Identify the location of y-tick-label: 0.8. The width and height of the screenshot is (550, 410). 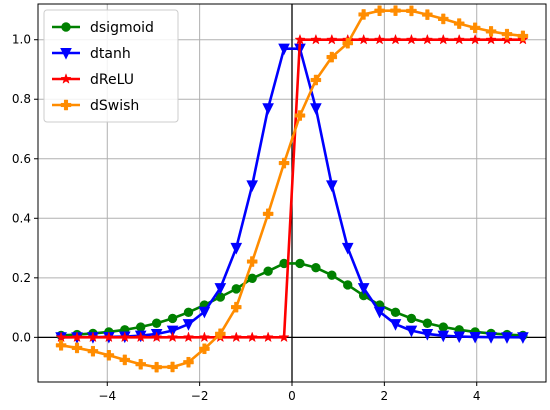
(21, 99).